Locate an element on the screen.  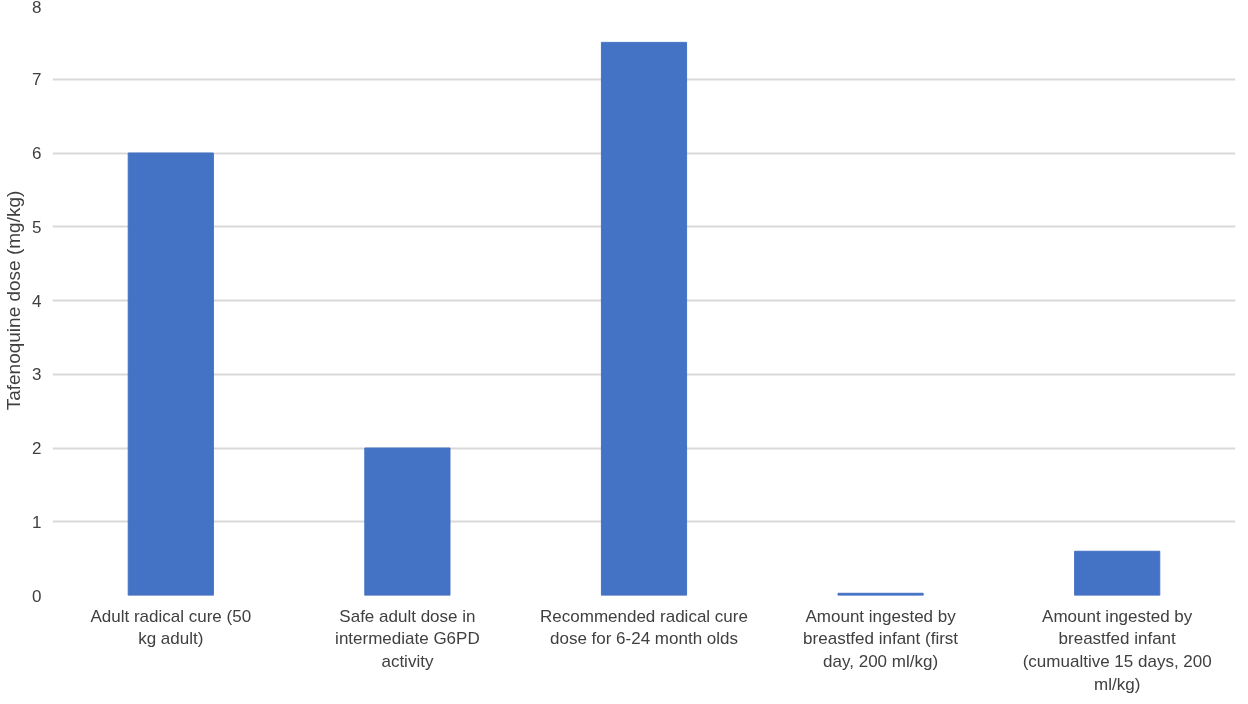
x-tick-label: Recommended radical cure dose for 6-24 month olds is located at coordinates (644, 627).